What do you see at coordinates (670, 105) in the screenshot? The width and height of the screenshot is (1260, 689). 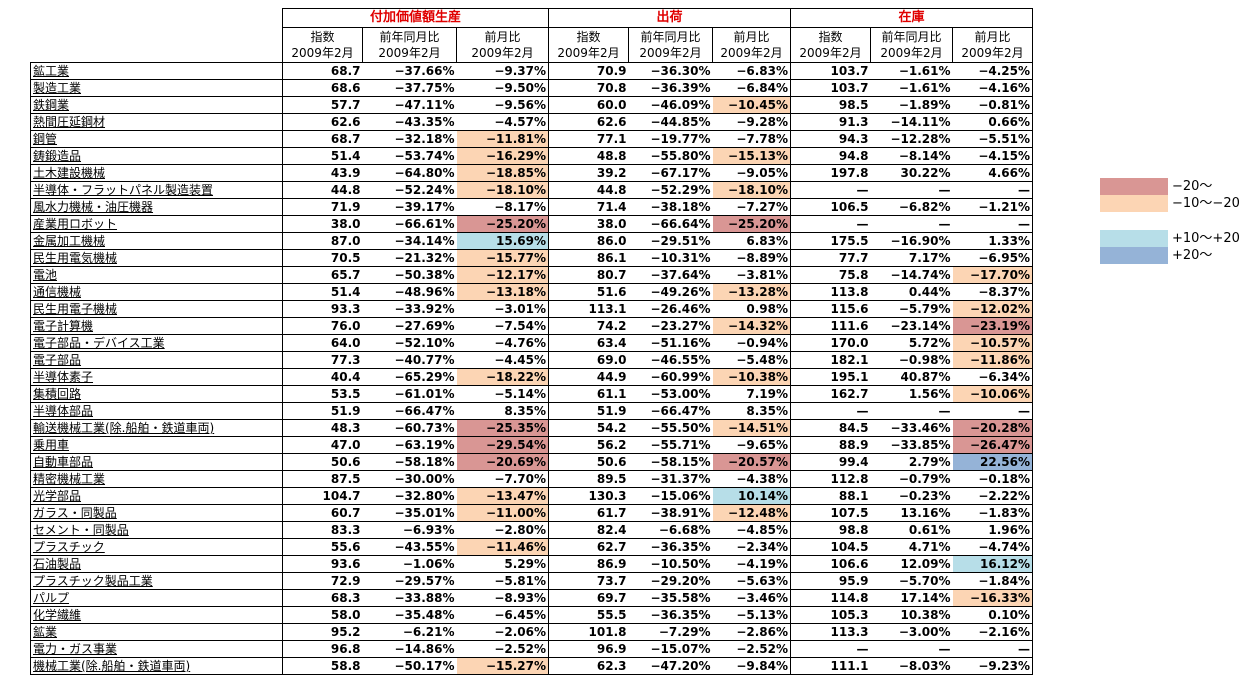 I see `shipments-yoy-cell: −46.09%` at bounding box center [670, 105].